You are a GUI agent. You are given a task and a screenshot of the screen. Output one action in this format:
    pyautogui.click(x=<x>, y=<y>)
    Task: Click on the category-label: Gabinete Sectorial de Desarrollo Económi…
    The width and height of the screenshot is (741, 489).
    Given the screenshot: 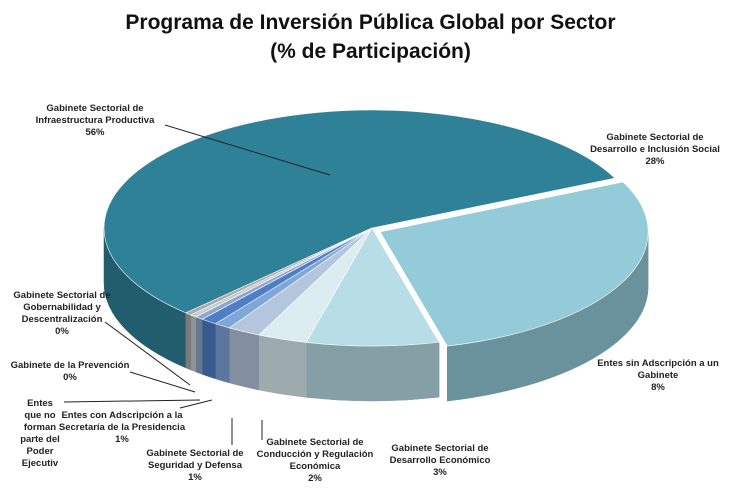 What is the action you would take?
    pyautogui.click(x=440, y=454)
    